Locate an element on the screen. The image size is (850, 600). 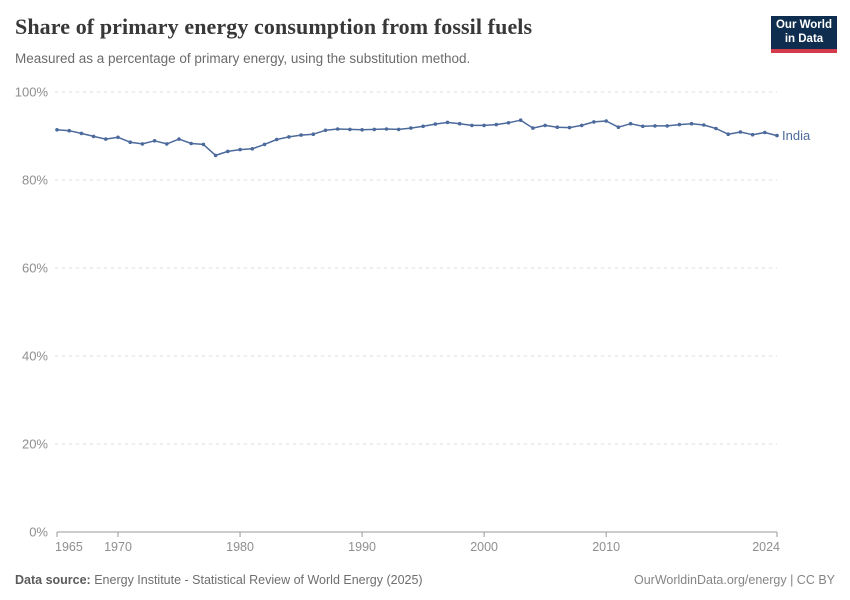
data-point-india-1992 is located at coordinates (386, 129).